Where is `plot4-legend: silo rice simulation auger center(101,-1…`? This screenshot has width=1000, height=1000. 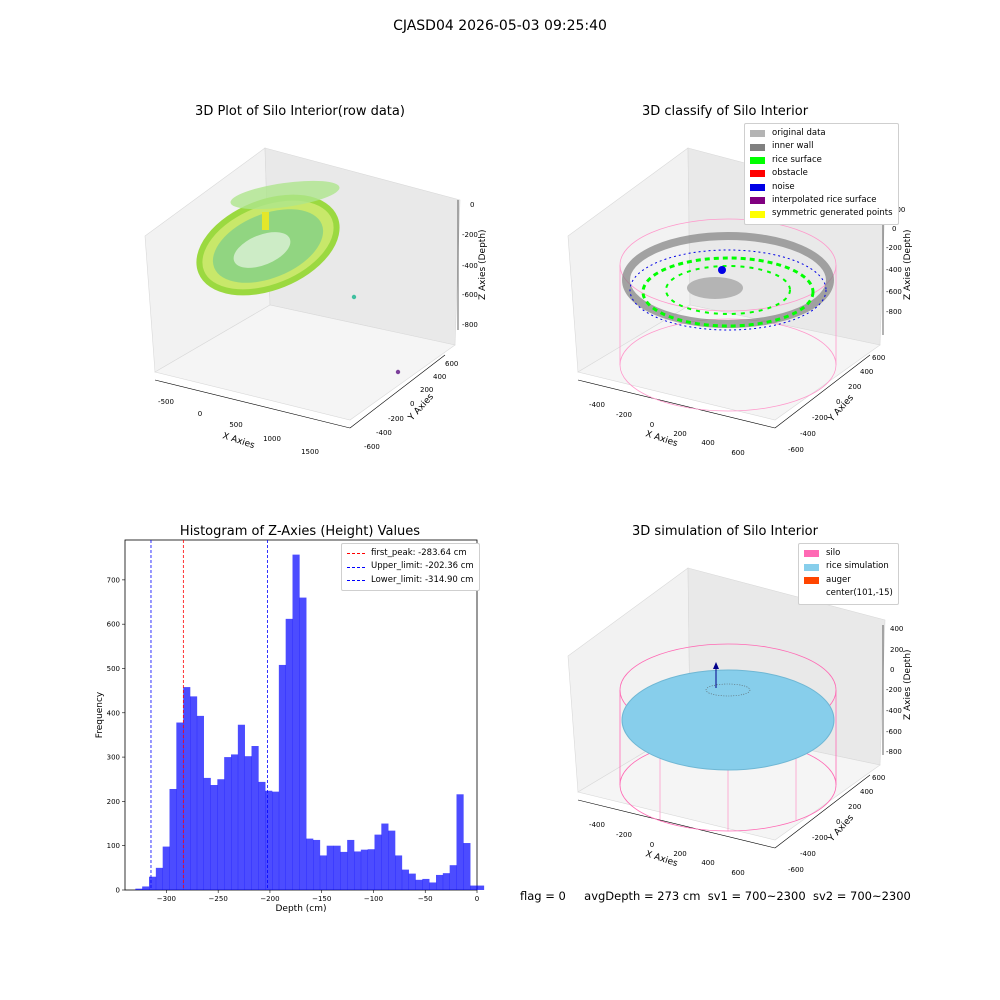 plot4-legend: silo rice simulation auger center(101,-1… is located at coordinates (848, 574).